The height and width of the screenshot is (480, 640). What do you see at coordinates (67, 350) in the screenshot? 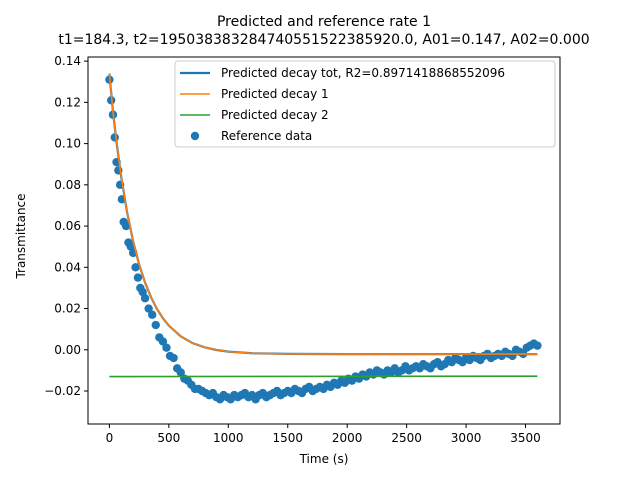
I see `y-tick-label: 0.00` at bounding box center [67, 350].